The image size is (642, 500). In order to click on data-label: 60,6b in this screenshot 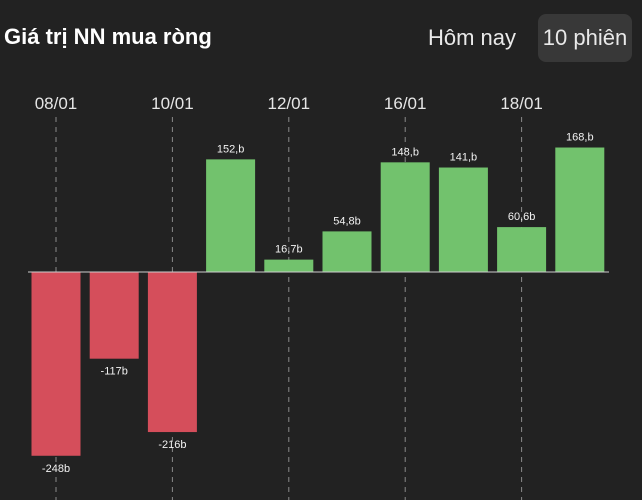, I will do `click(522, 217)`.